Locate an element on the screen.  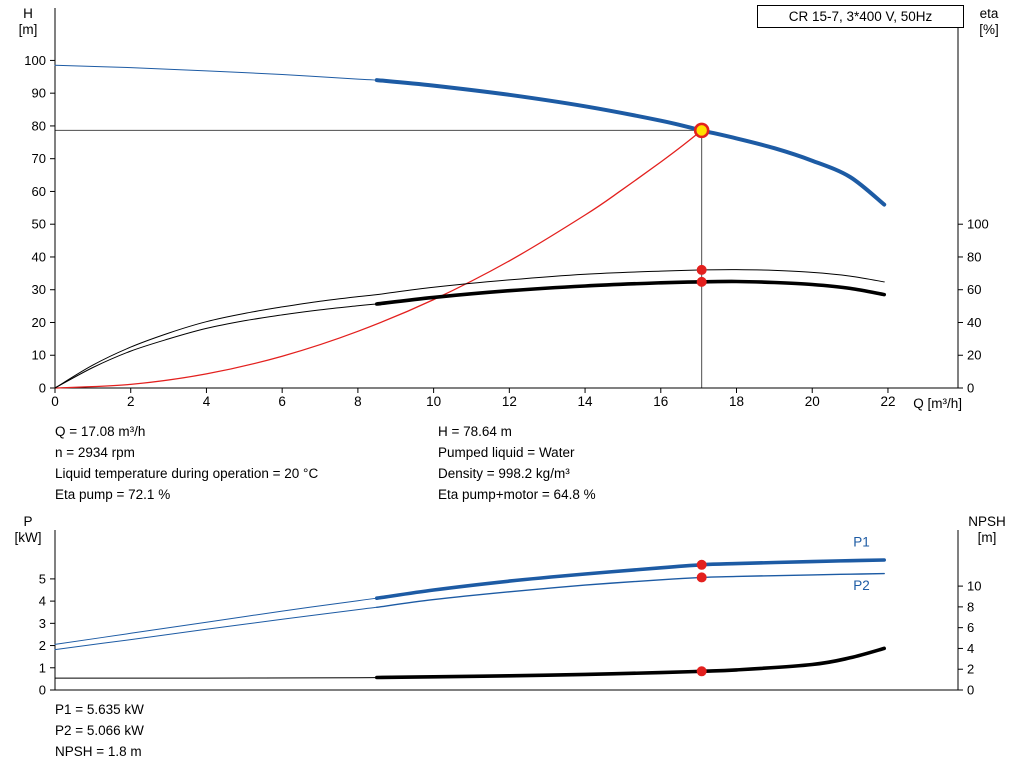
result-eta-pump: Eta pump = 72.1 % is located at coordinates (113, 494).